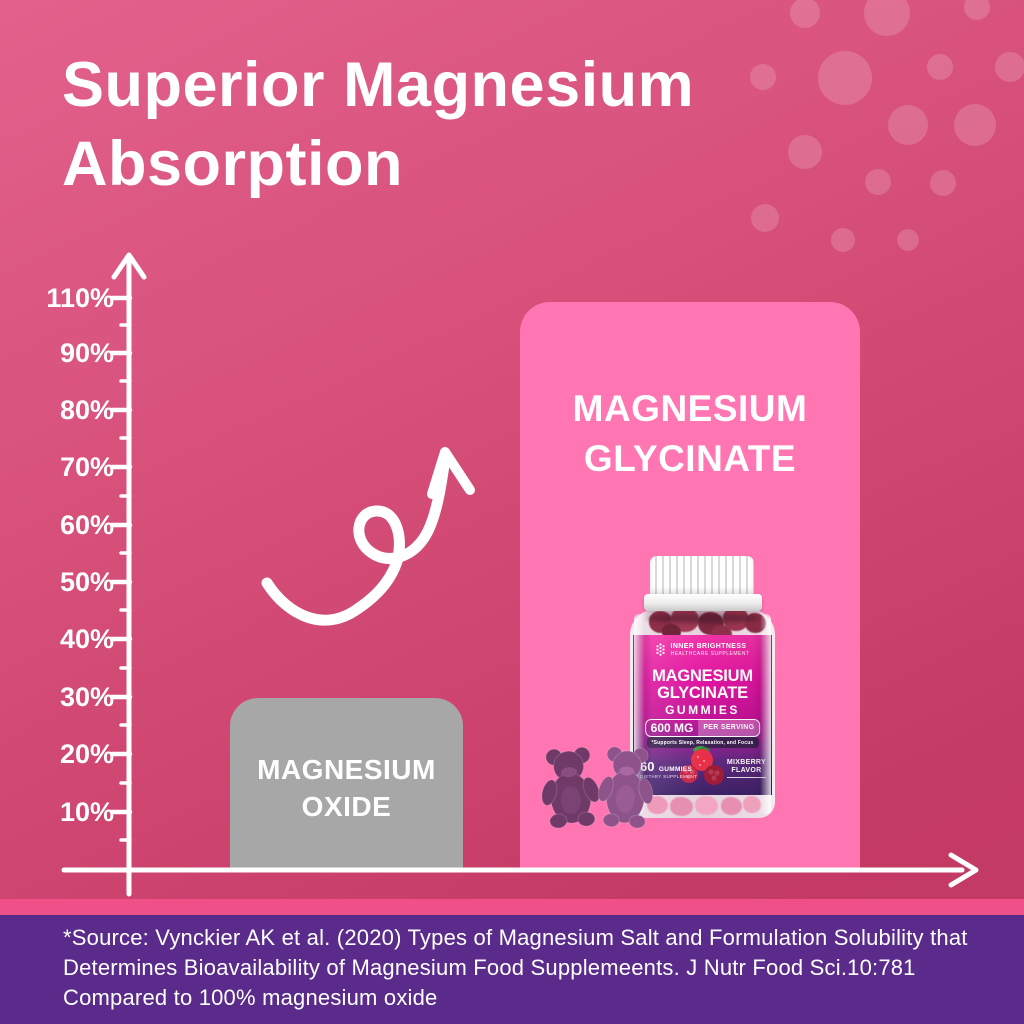  I want to click on y-tick-label: 20%, so click(86, 754).